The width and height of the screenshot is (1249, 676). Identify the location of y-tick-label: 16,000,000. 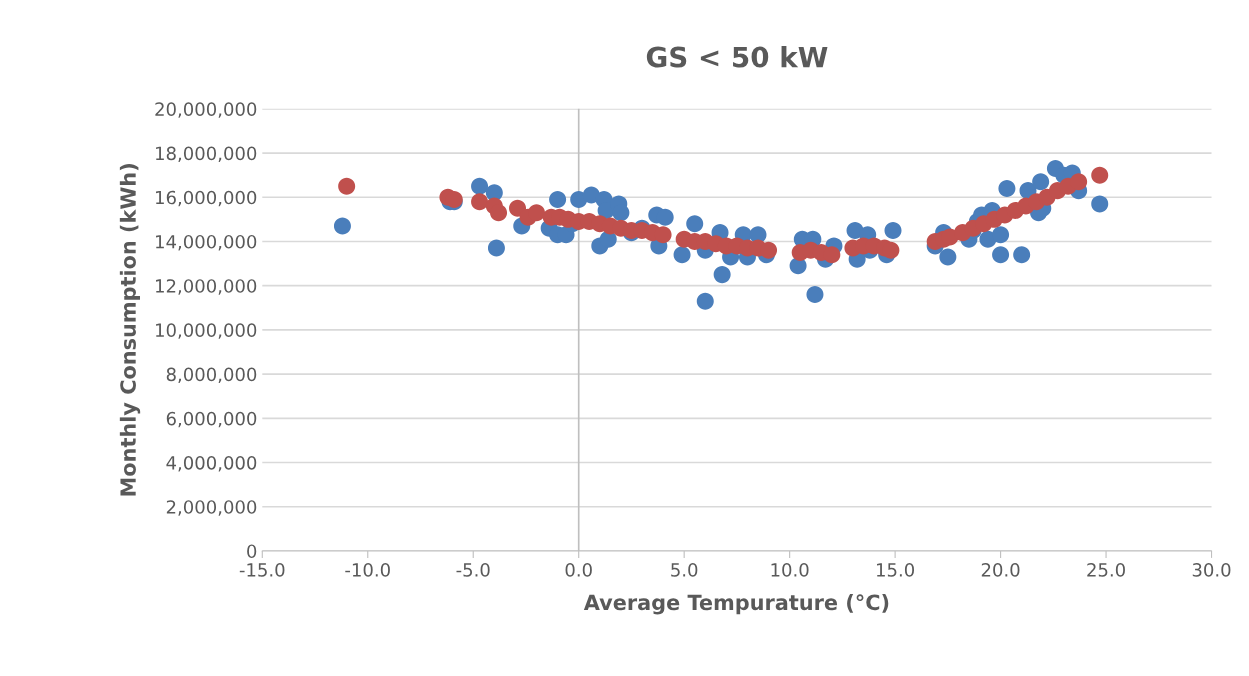
(206, 198).